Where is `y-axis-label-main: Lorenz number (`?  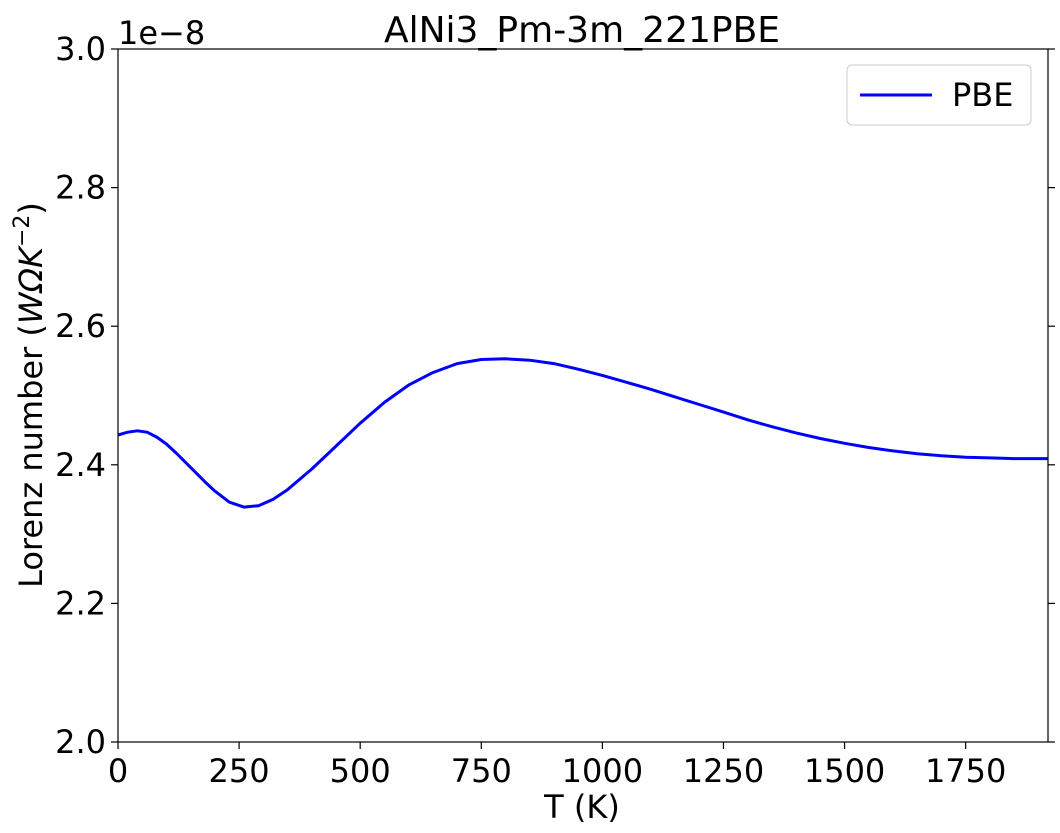 y-axis-label-main: Lorenz number ( is located at coordinates (31, 456).